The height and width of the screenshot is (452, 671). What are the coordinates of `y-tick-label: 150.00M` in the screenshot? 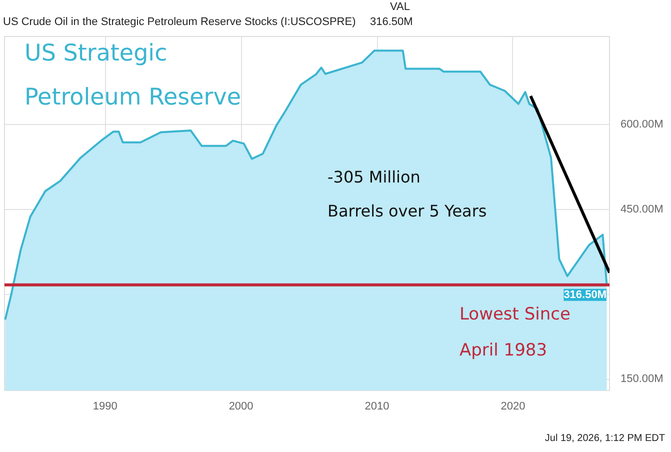 It's located at (642, 379).